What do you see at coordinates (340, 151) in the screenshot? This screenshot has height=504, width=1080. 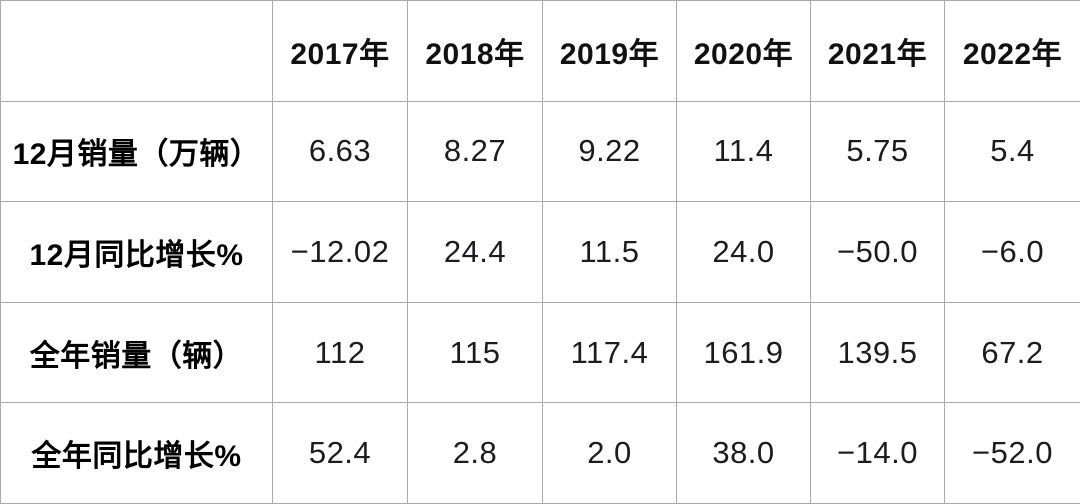 I see `data-cell: 6.63` at bounding box center [340, 151].